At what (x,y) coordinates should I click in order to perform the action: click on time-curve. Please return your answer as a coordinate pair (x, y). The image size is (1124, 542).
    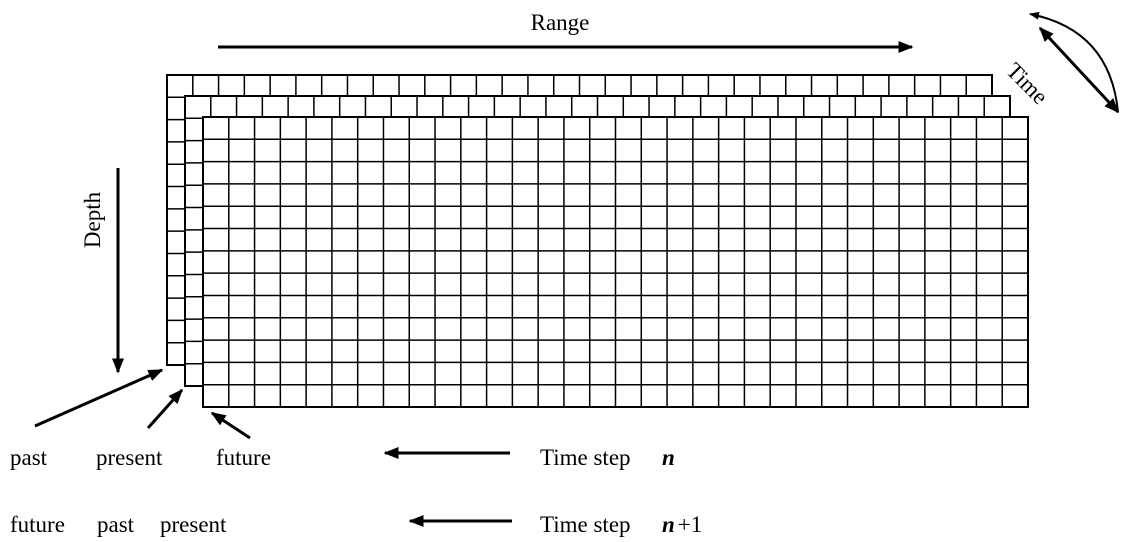
    Looking at the image, I should click on (1074, 62).